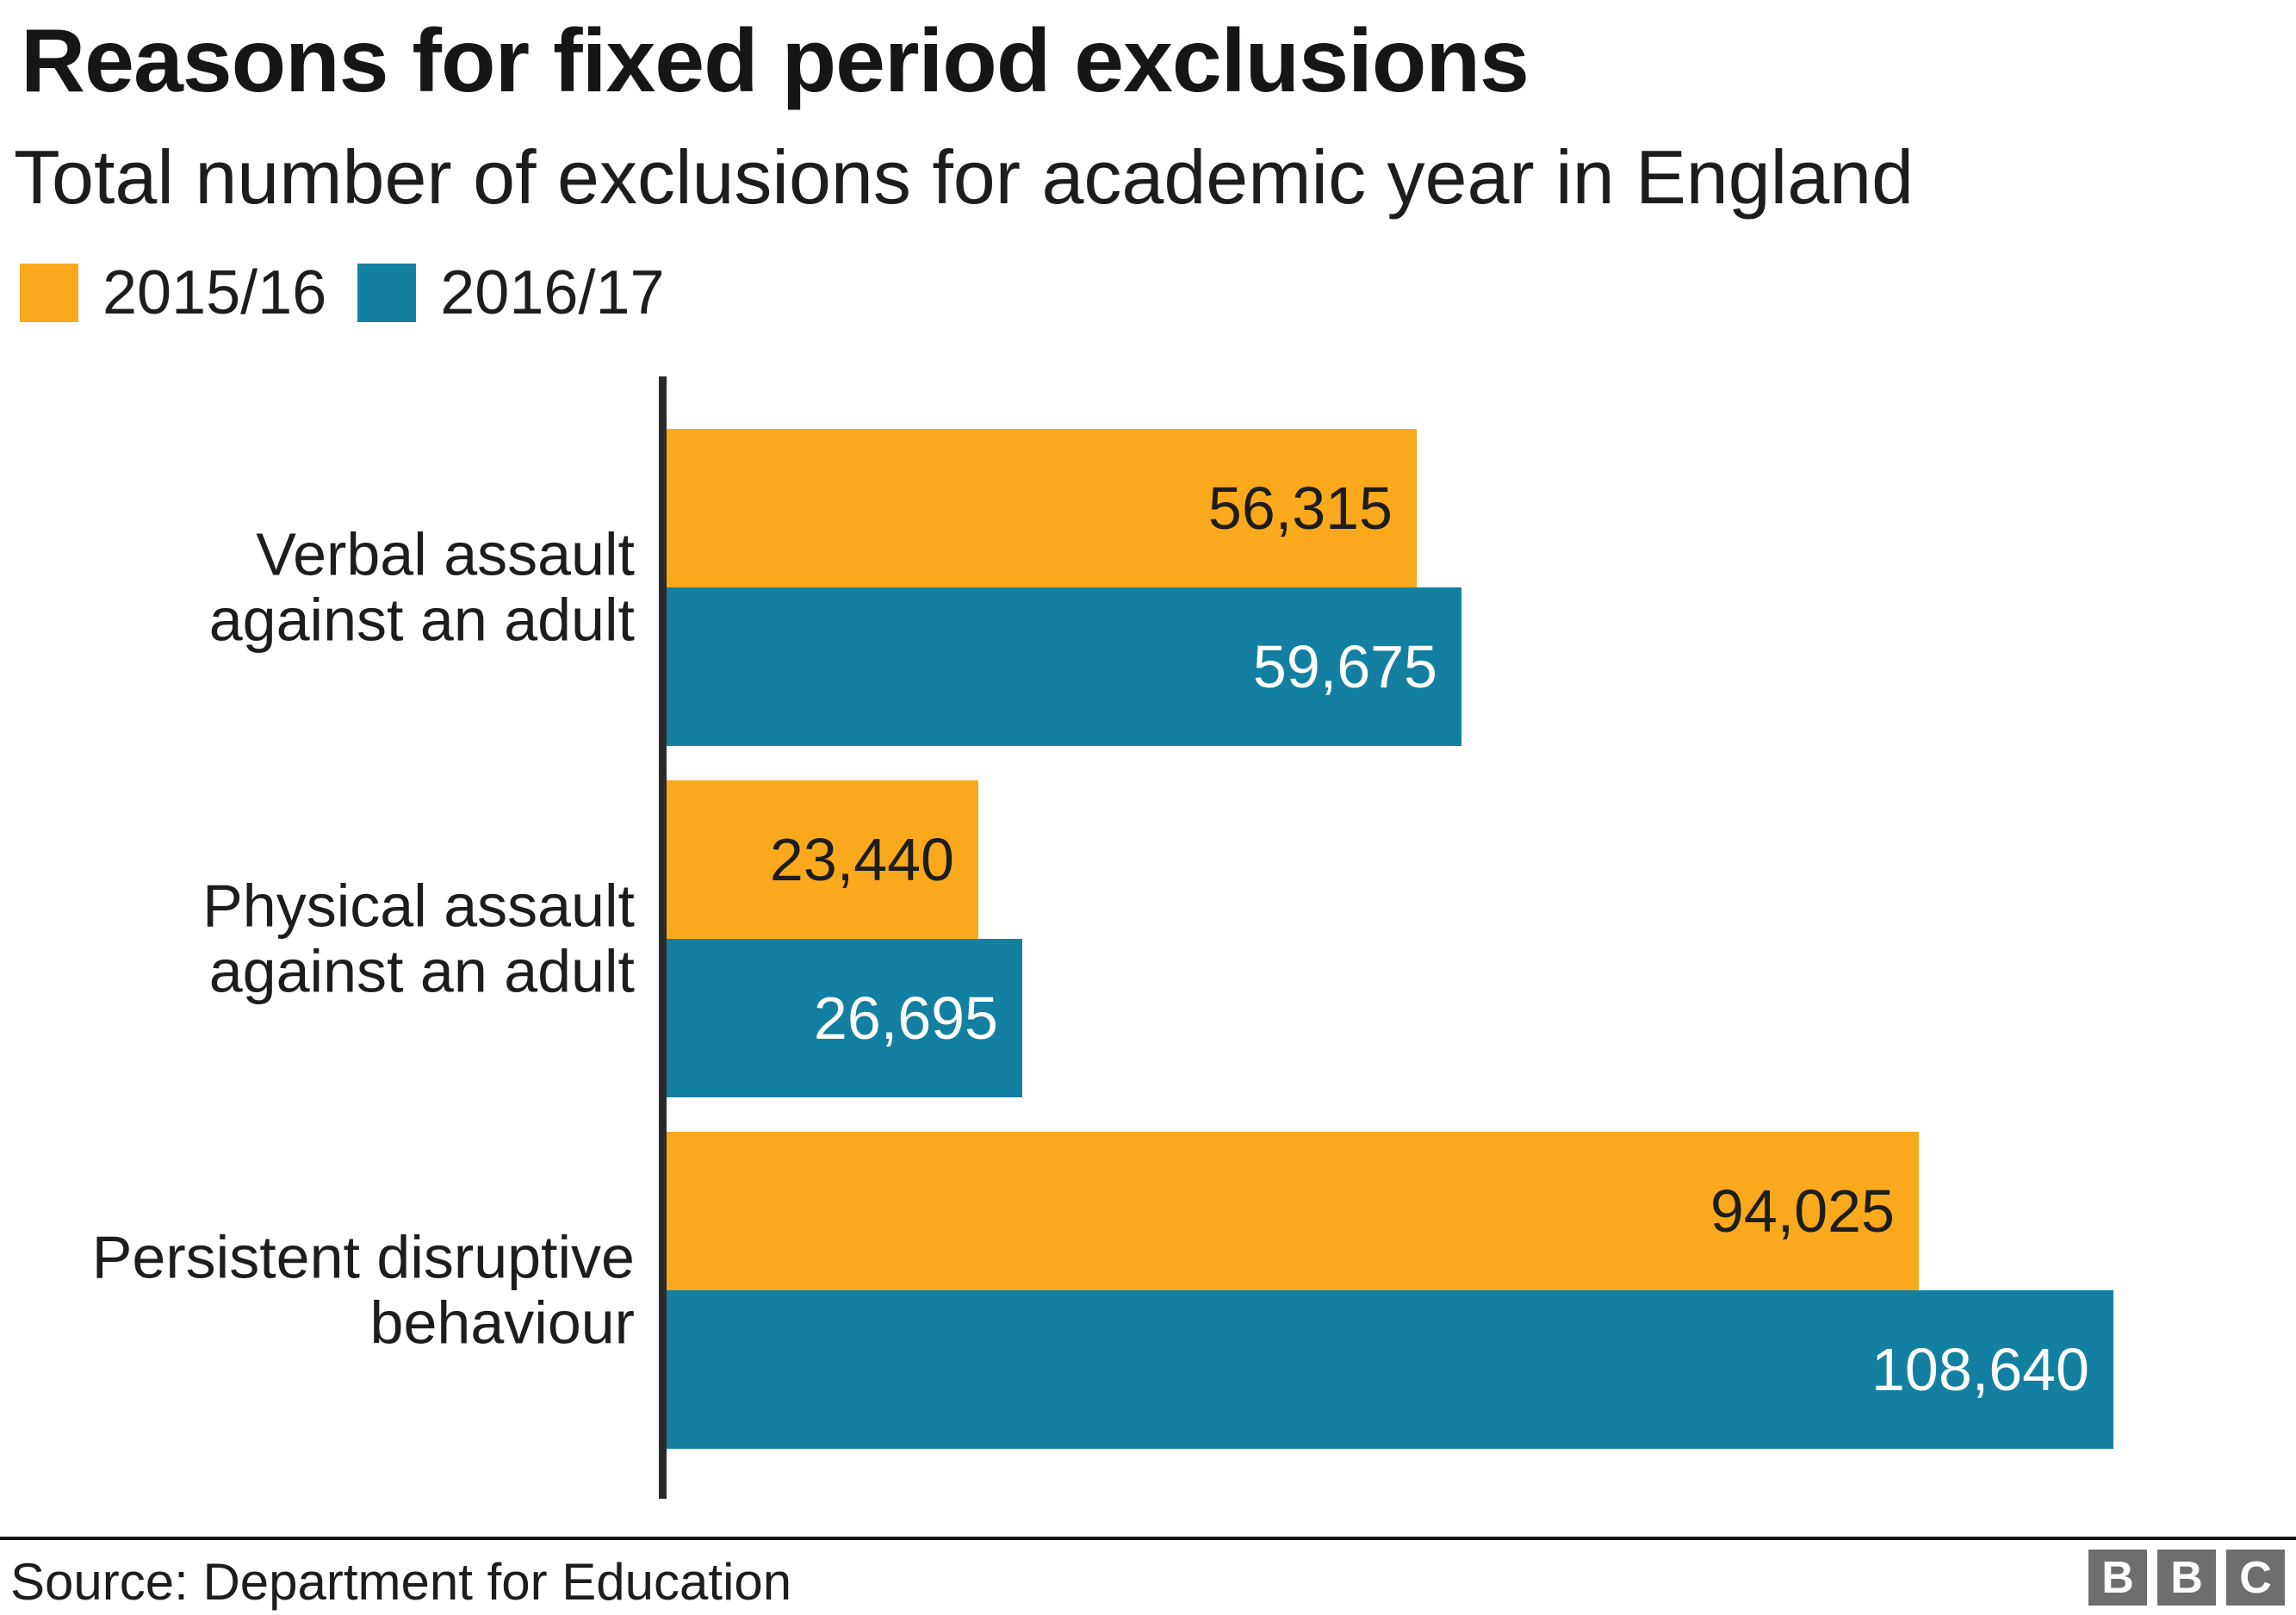  I want to click on bar-2015-16-group-2: 23,440, so click(822, 859).